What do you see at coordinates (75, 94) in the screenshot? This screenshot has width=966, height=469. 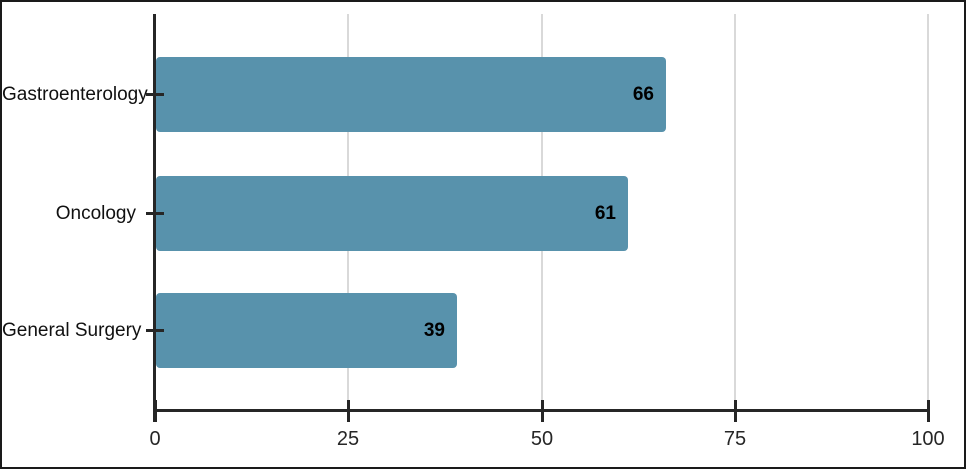 I see `category-label-gastroenterology: Gastroenterology` at bounding box center [75, 94].